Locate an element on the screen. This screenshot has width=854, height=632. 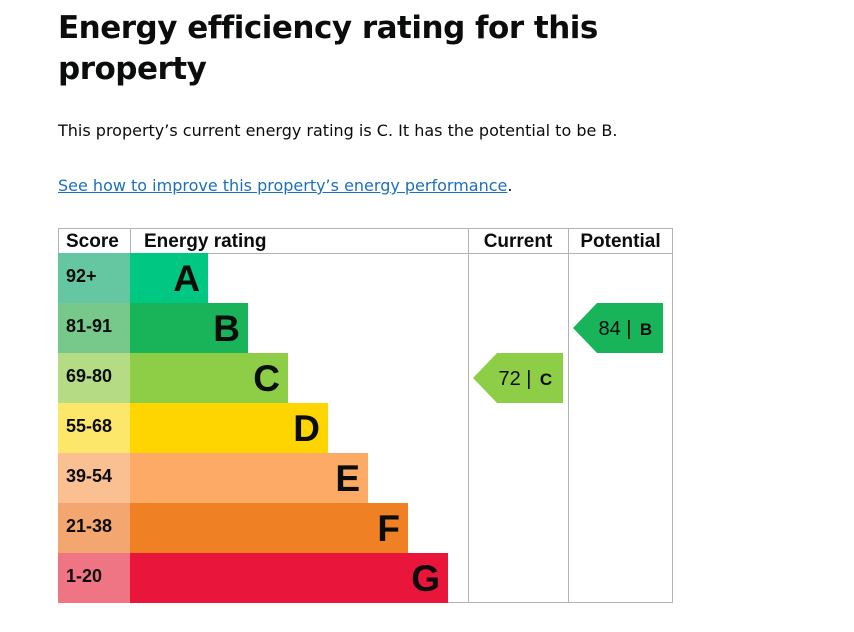
header-score: Score is located at coordinates (92, 241).